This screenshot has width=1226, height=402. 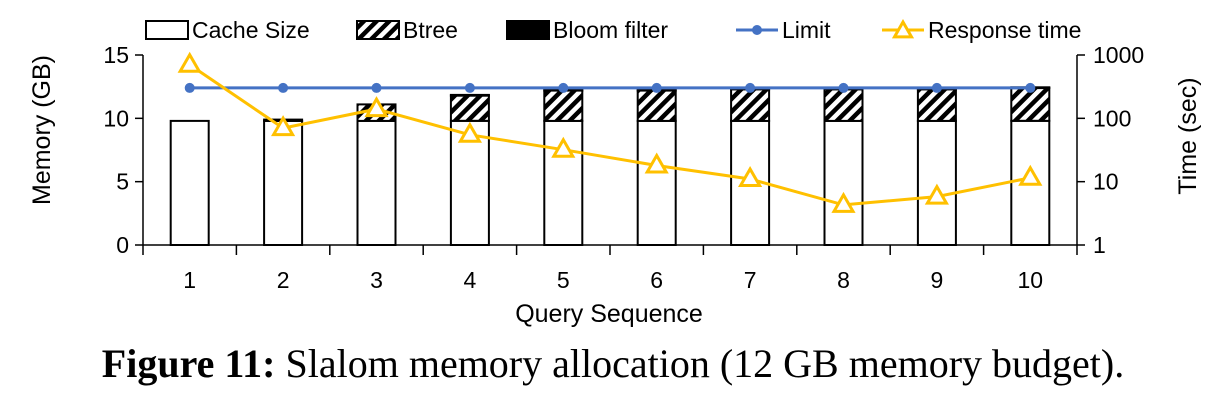 I want to click on y-tick-label: 5, so click(x=122, y=182).